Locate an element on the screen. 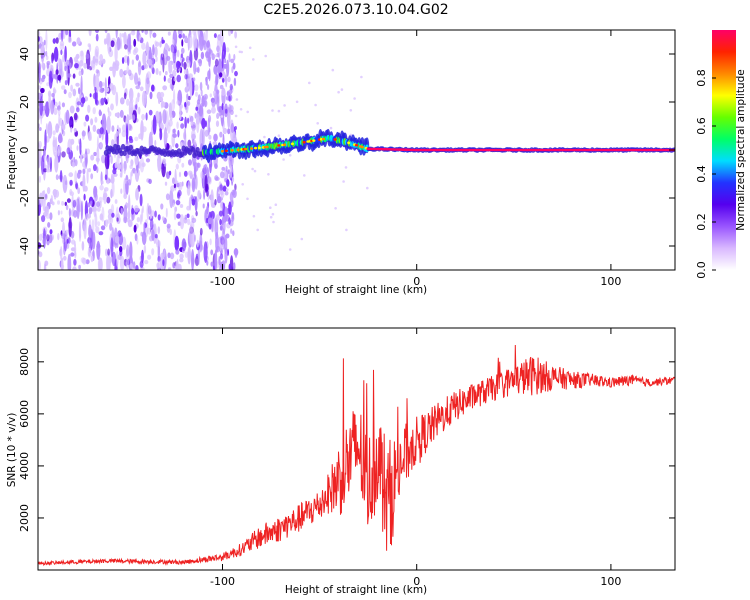 Image resolution: width=750 pixels, height=600 pixels. x-tick-label: 100 is located at coordinates (610, 281).